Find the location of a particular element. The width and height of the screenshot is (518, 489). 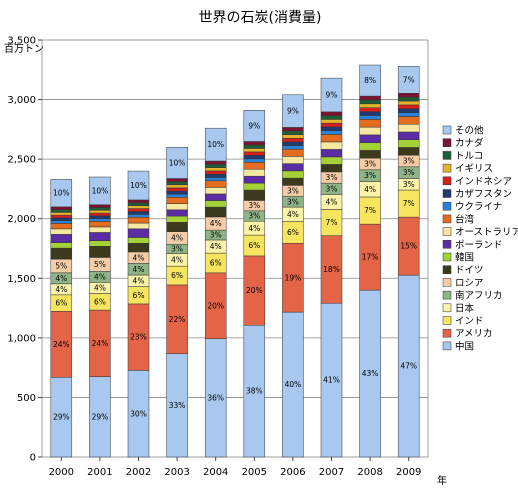

data-label: 8% is located at coordinates (370, 80).